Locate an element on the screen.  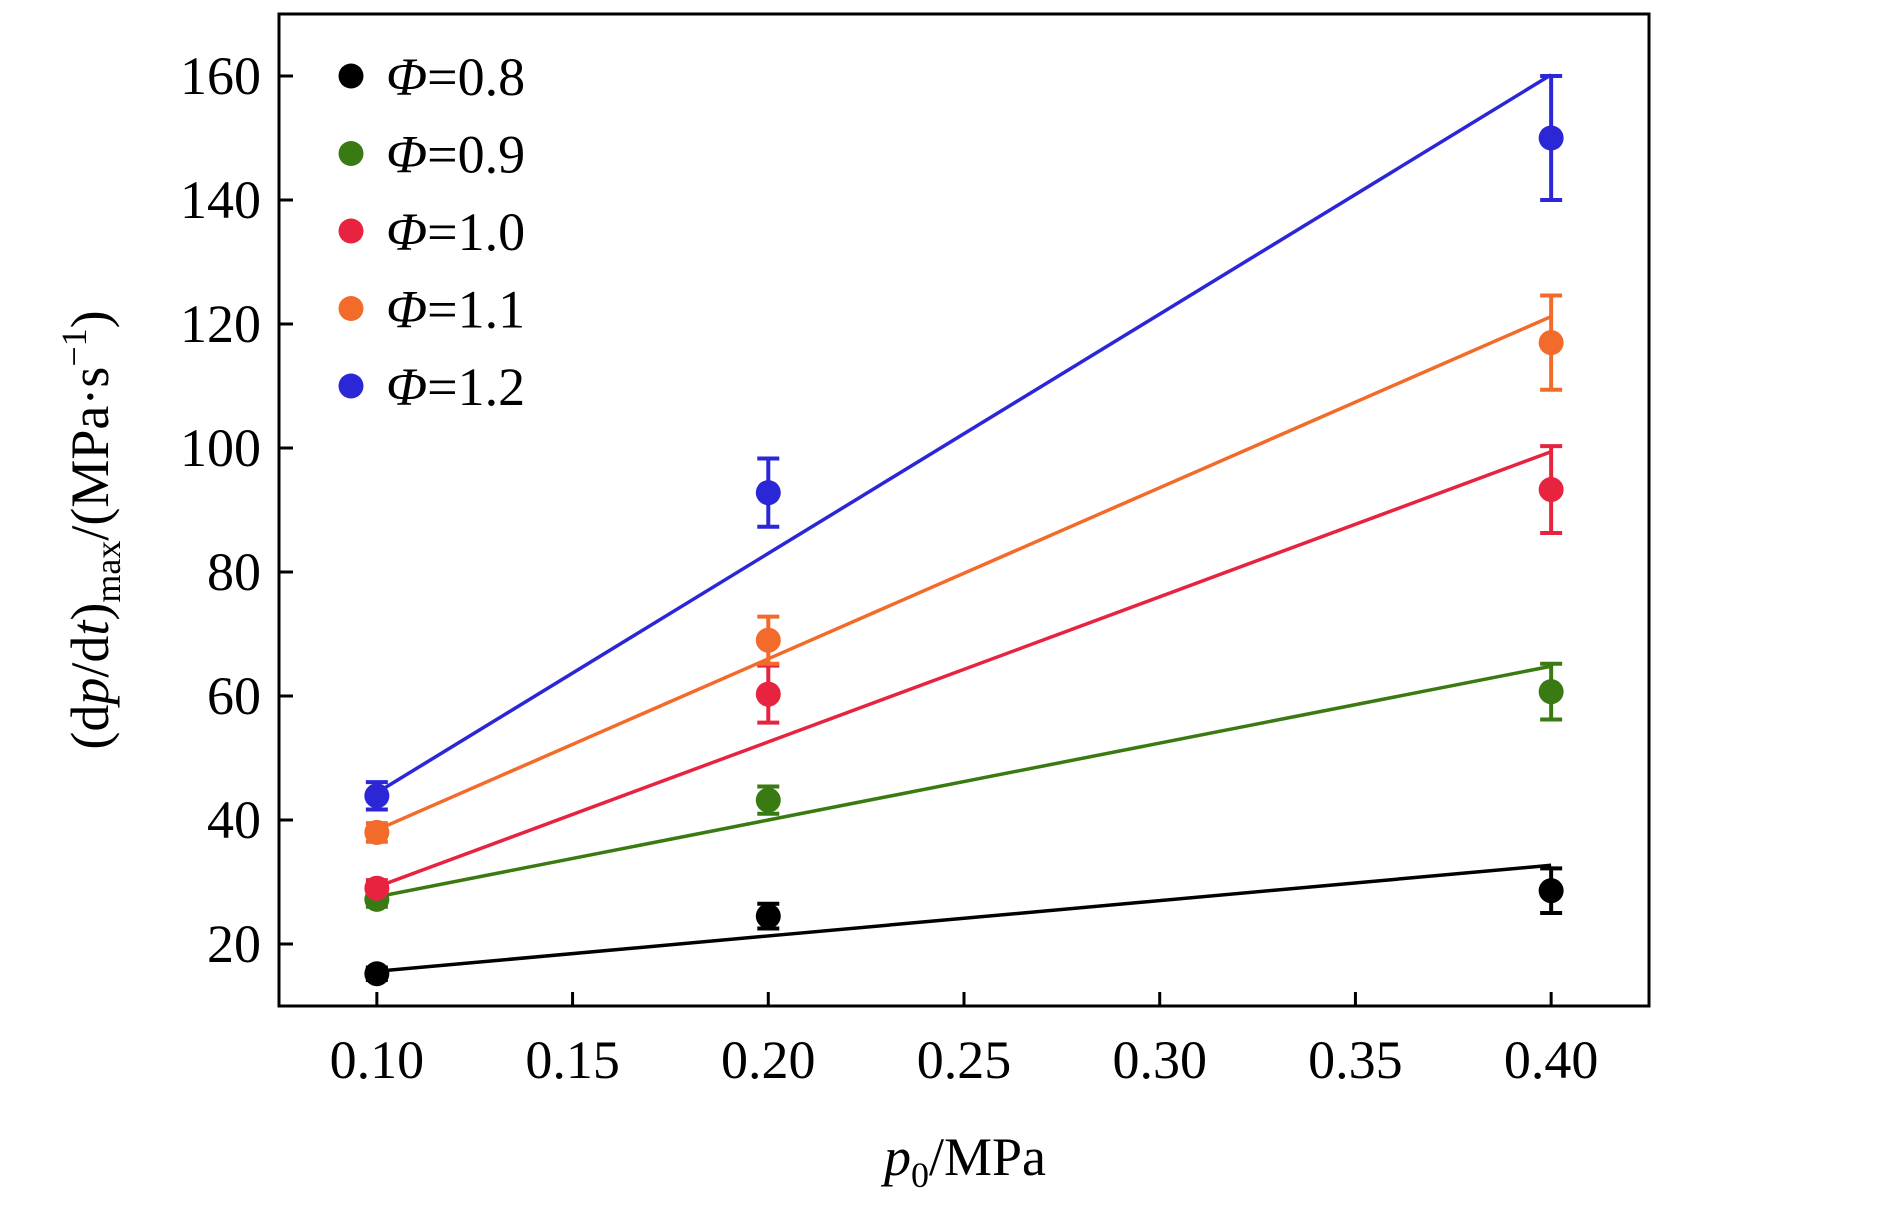
x-tick-label: 0.30 is located at coordinates (1159, 1060).